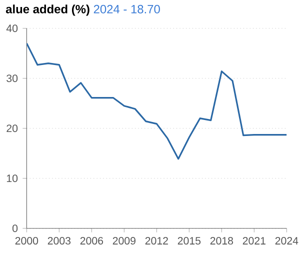  I want to click on y-tick-label: 20, so click(12, 128).